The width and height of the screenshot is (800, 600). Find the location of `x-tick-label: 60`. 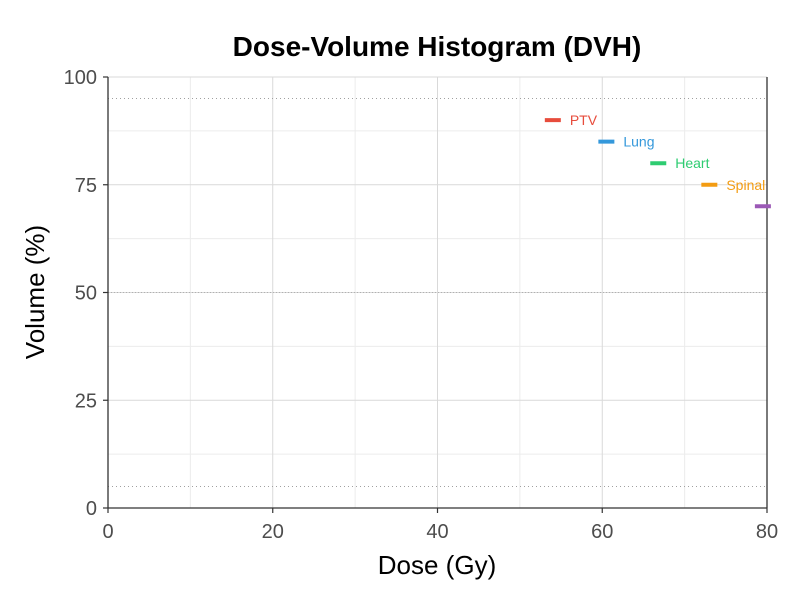

x-tick-label: 60 is located at coordinates (602, 532).